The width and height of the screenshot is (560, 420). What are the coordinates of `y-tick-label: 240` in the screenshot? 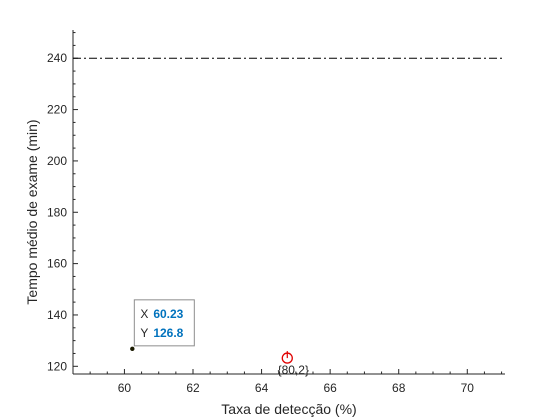 It's located at (57, 58).